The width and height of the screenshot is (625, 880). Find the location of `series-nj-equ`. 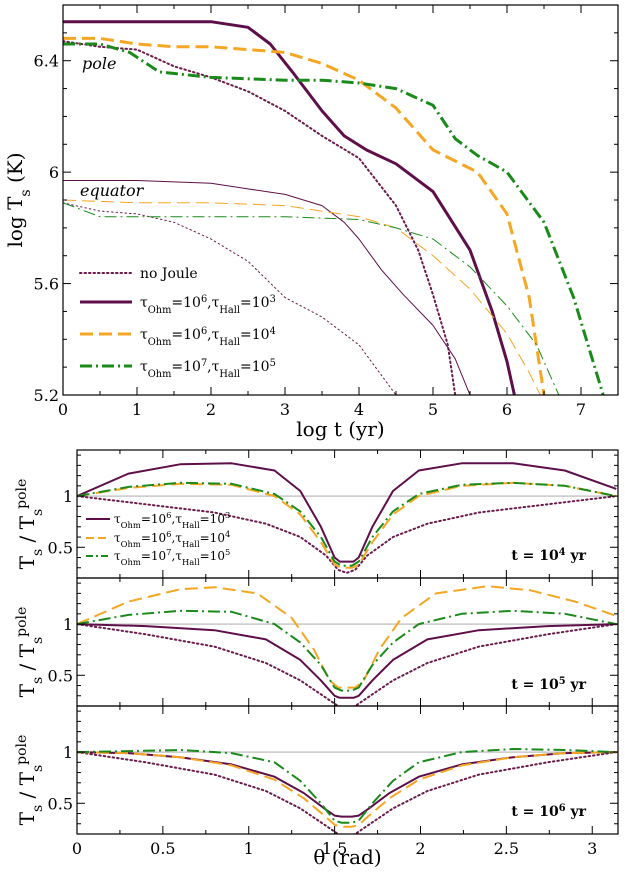

series-nj-equ is located at coordinates (230, 298).